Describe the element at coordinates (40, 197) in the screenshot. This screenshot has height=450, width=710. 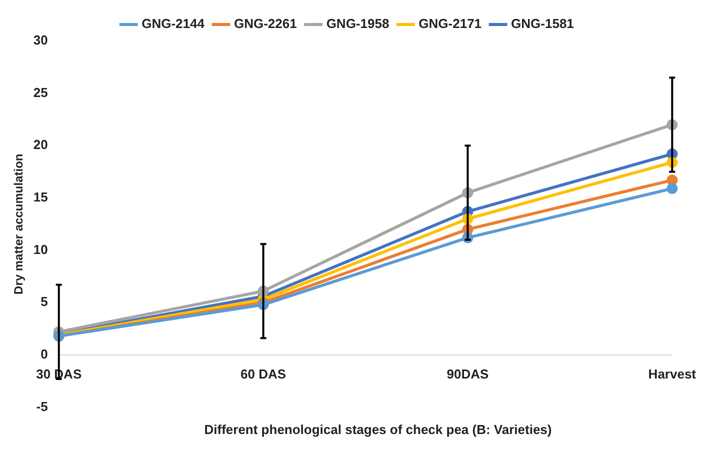
I see `y-tick-label: 15` at that location.